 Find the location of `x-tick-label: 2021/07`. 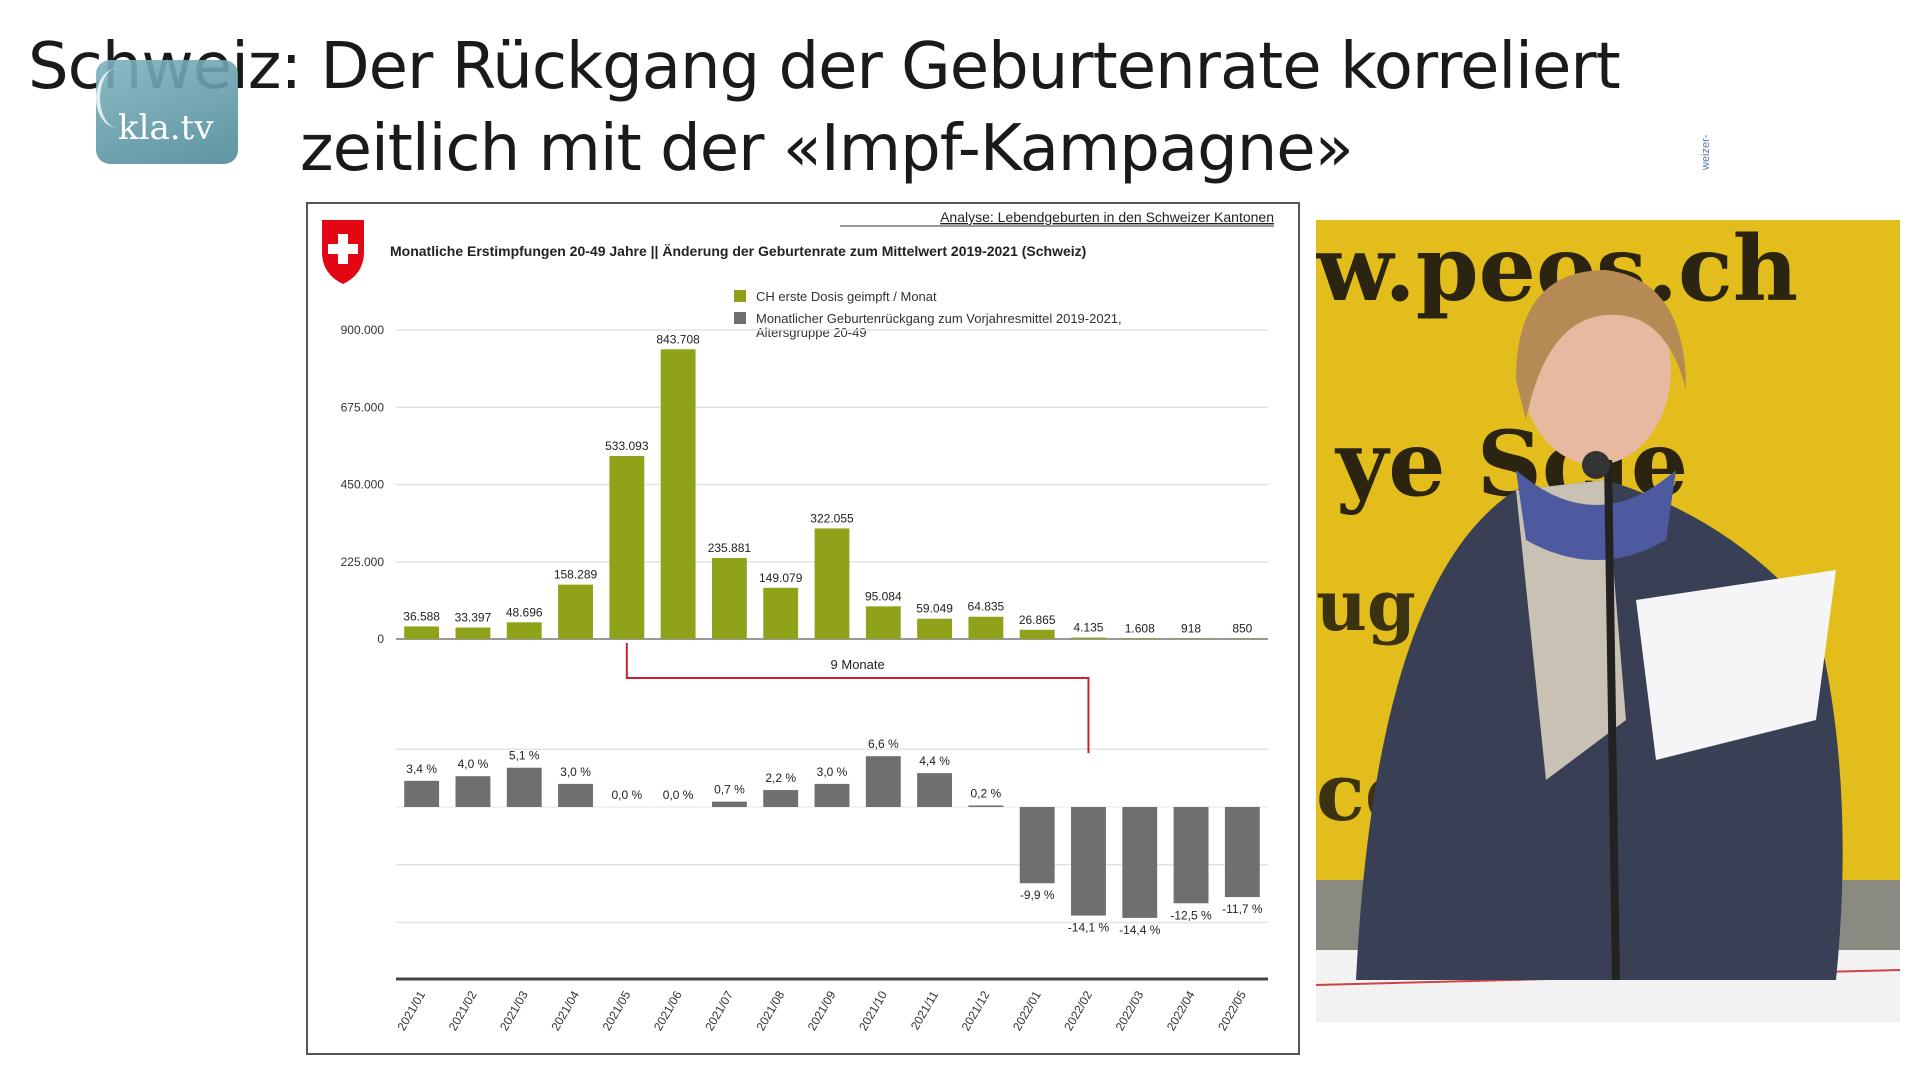

x-tick-label: 2021/07 is located at coordinates (719, 1010).